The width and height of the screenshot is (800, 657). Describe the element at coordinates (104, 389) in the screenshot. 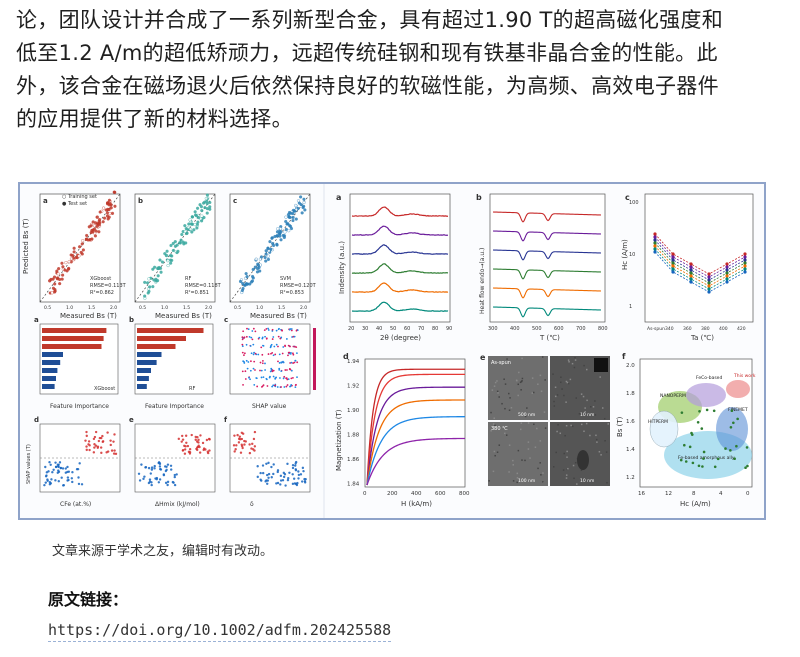

I see `model-name: XGboost` at that location.